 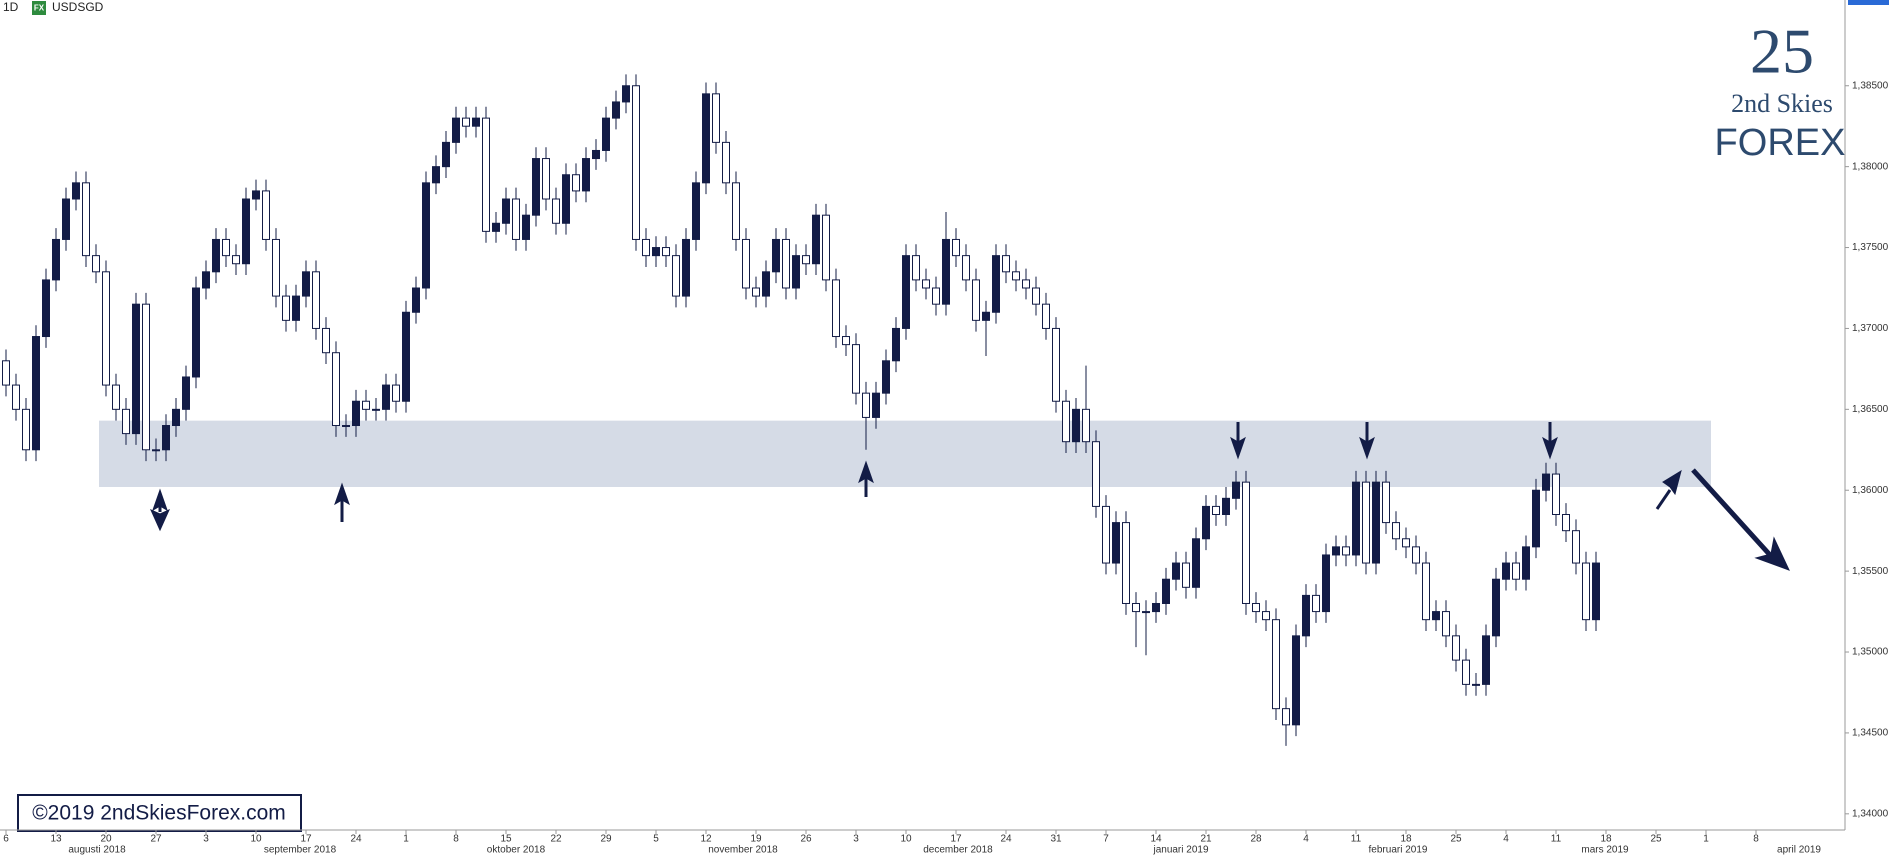 What do you see at coordinates (1782, 51) in the screenshot?
I see `logo-mark: 25` at bounding box center [1782, 51].